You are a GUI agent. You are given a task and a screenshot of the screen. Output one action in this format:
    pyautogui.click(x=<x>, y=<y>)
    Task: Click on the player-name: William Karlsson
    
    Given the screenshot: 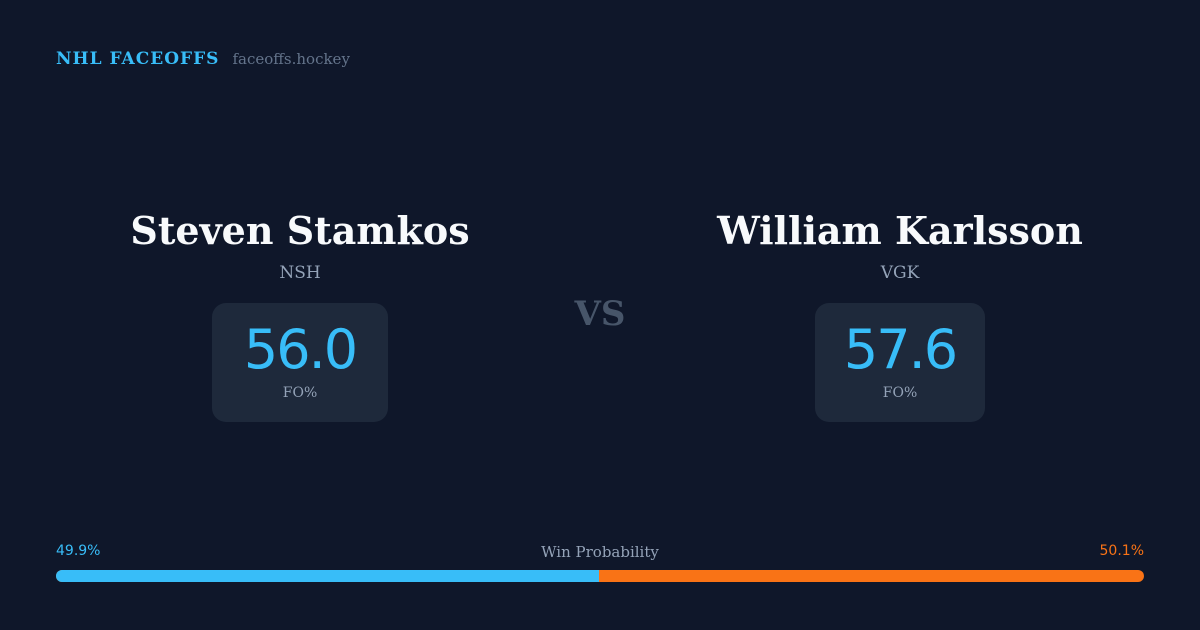 What is the action you would take?
    pyautogui.click(x=900, y=230)
    